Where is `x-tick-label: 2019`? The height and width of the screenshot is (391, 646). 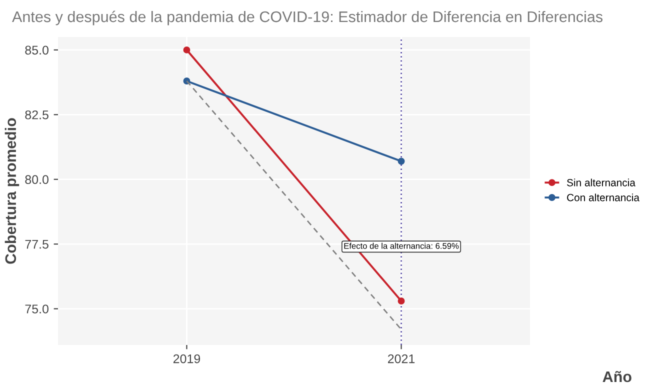
x-tick-label: 2019 is located at coordinates (186, 359).